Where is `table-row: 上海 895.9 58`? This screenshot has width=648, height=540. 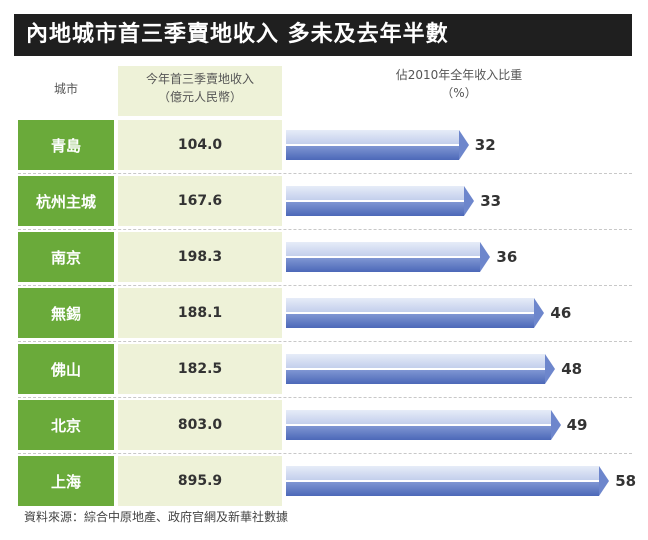
table-row: 上海 895.9 58 is located at coordinates (327, 481).